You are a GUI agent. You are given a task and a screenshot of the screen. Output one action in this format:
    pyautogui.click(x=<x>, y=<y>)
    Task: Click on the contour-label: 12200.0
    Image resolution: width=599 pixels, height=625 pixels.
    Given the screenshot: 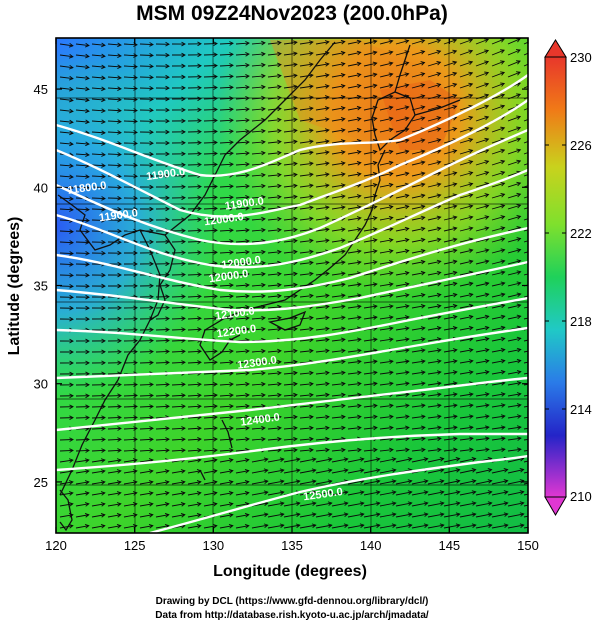 What is the action you would take?
    pyautogui.click(x=236, y=331)
    